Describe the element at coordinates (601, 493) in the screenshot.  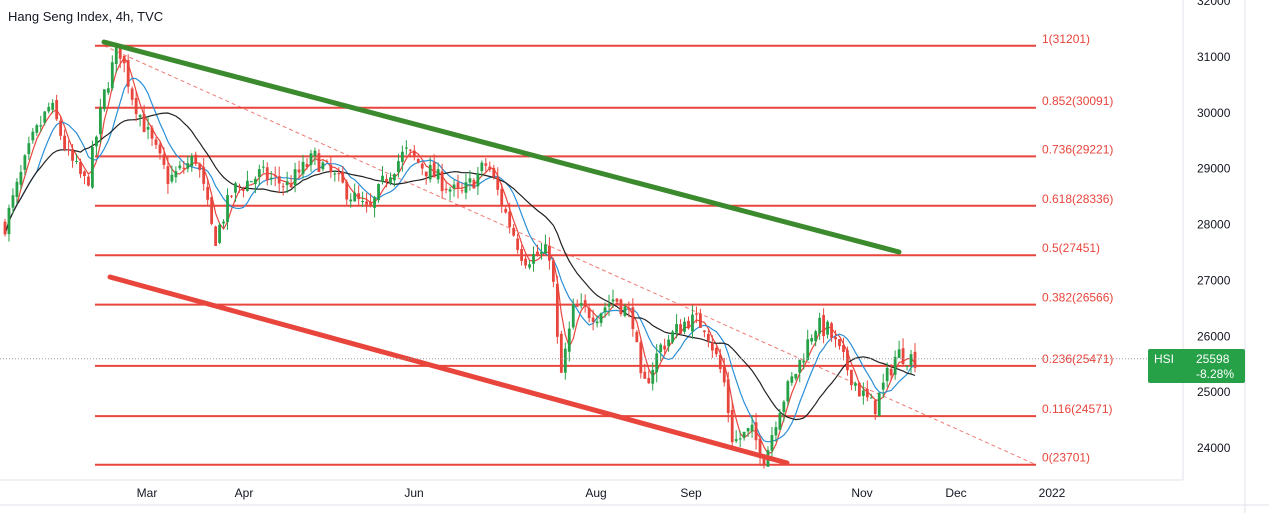
I see `time-axis: Mar Apr Jun Aug Sep Nov Dec 2022` at that location.